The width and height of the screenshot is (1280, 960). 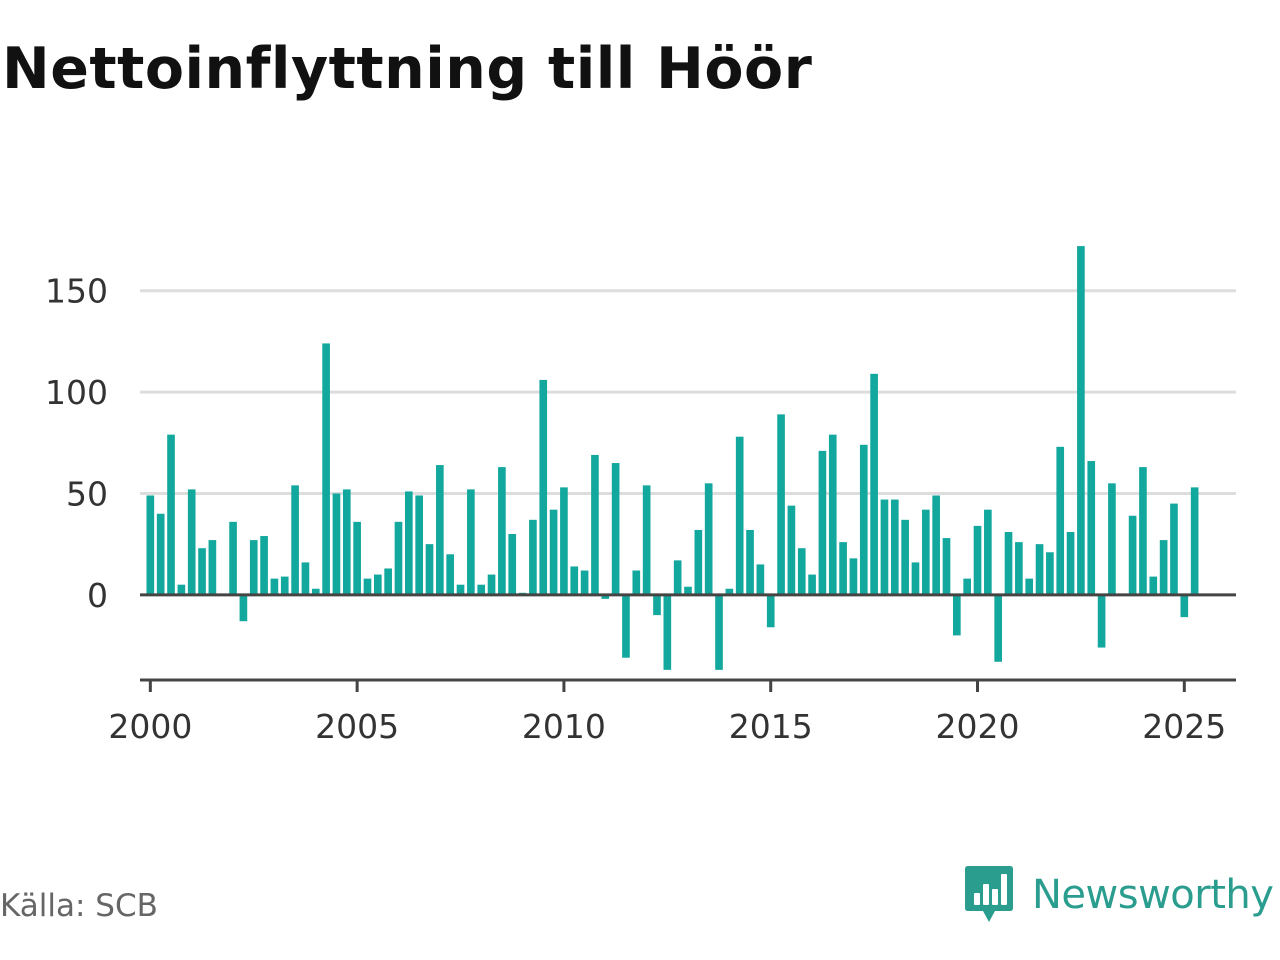 What do you see at coordinates (87, 493) in the screenshot?
I see `y-tick-label: 50` at bounding box center [87, 493].